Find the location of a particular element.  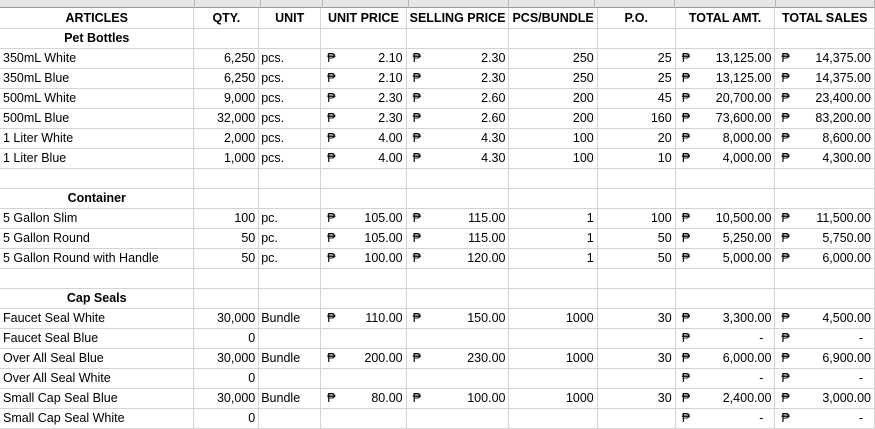

total-amt-cell: ₱ 6,000.00 is located at coordinates (725, 358).